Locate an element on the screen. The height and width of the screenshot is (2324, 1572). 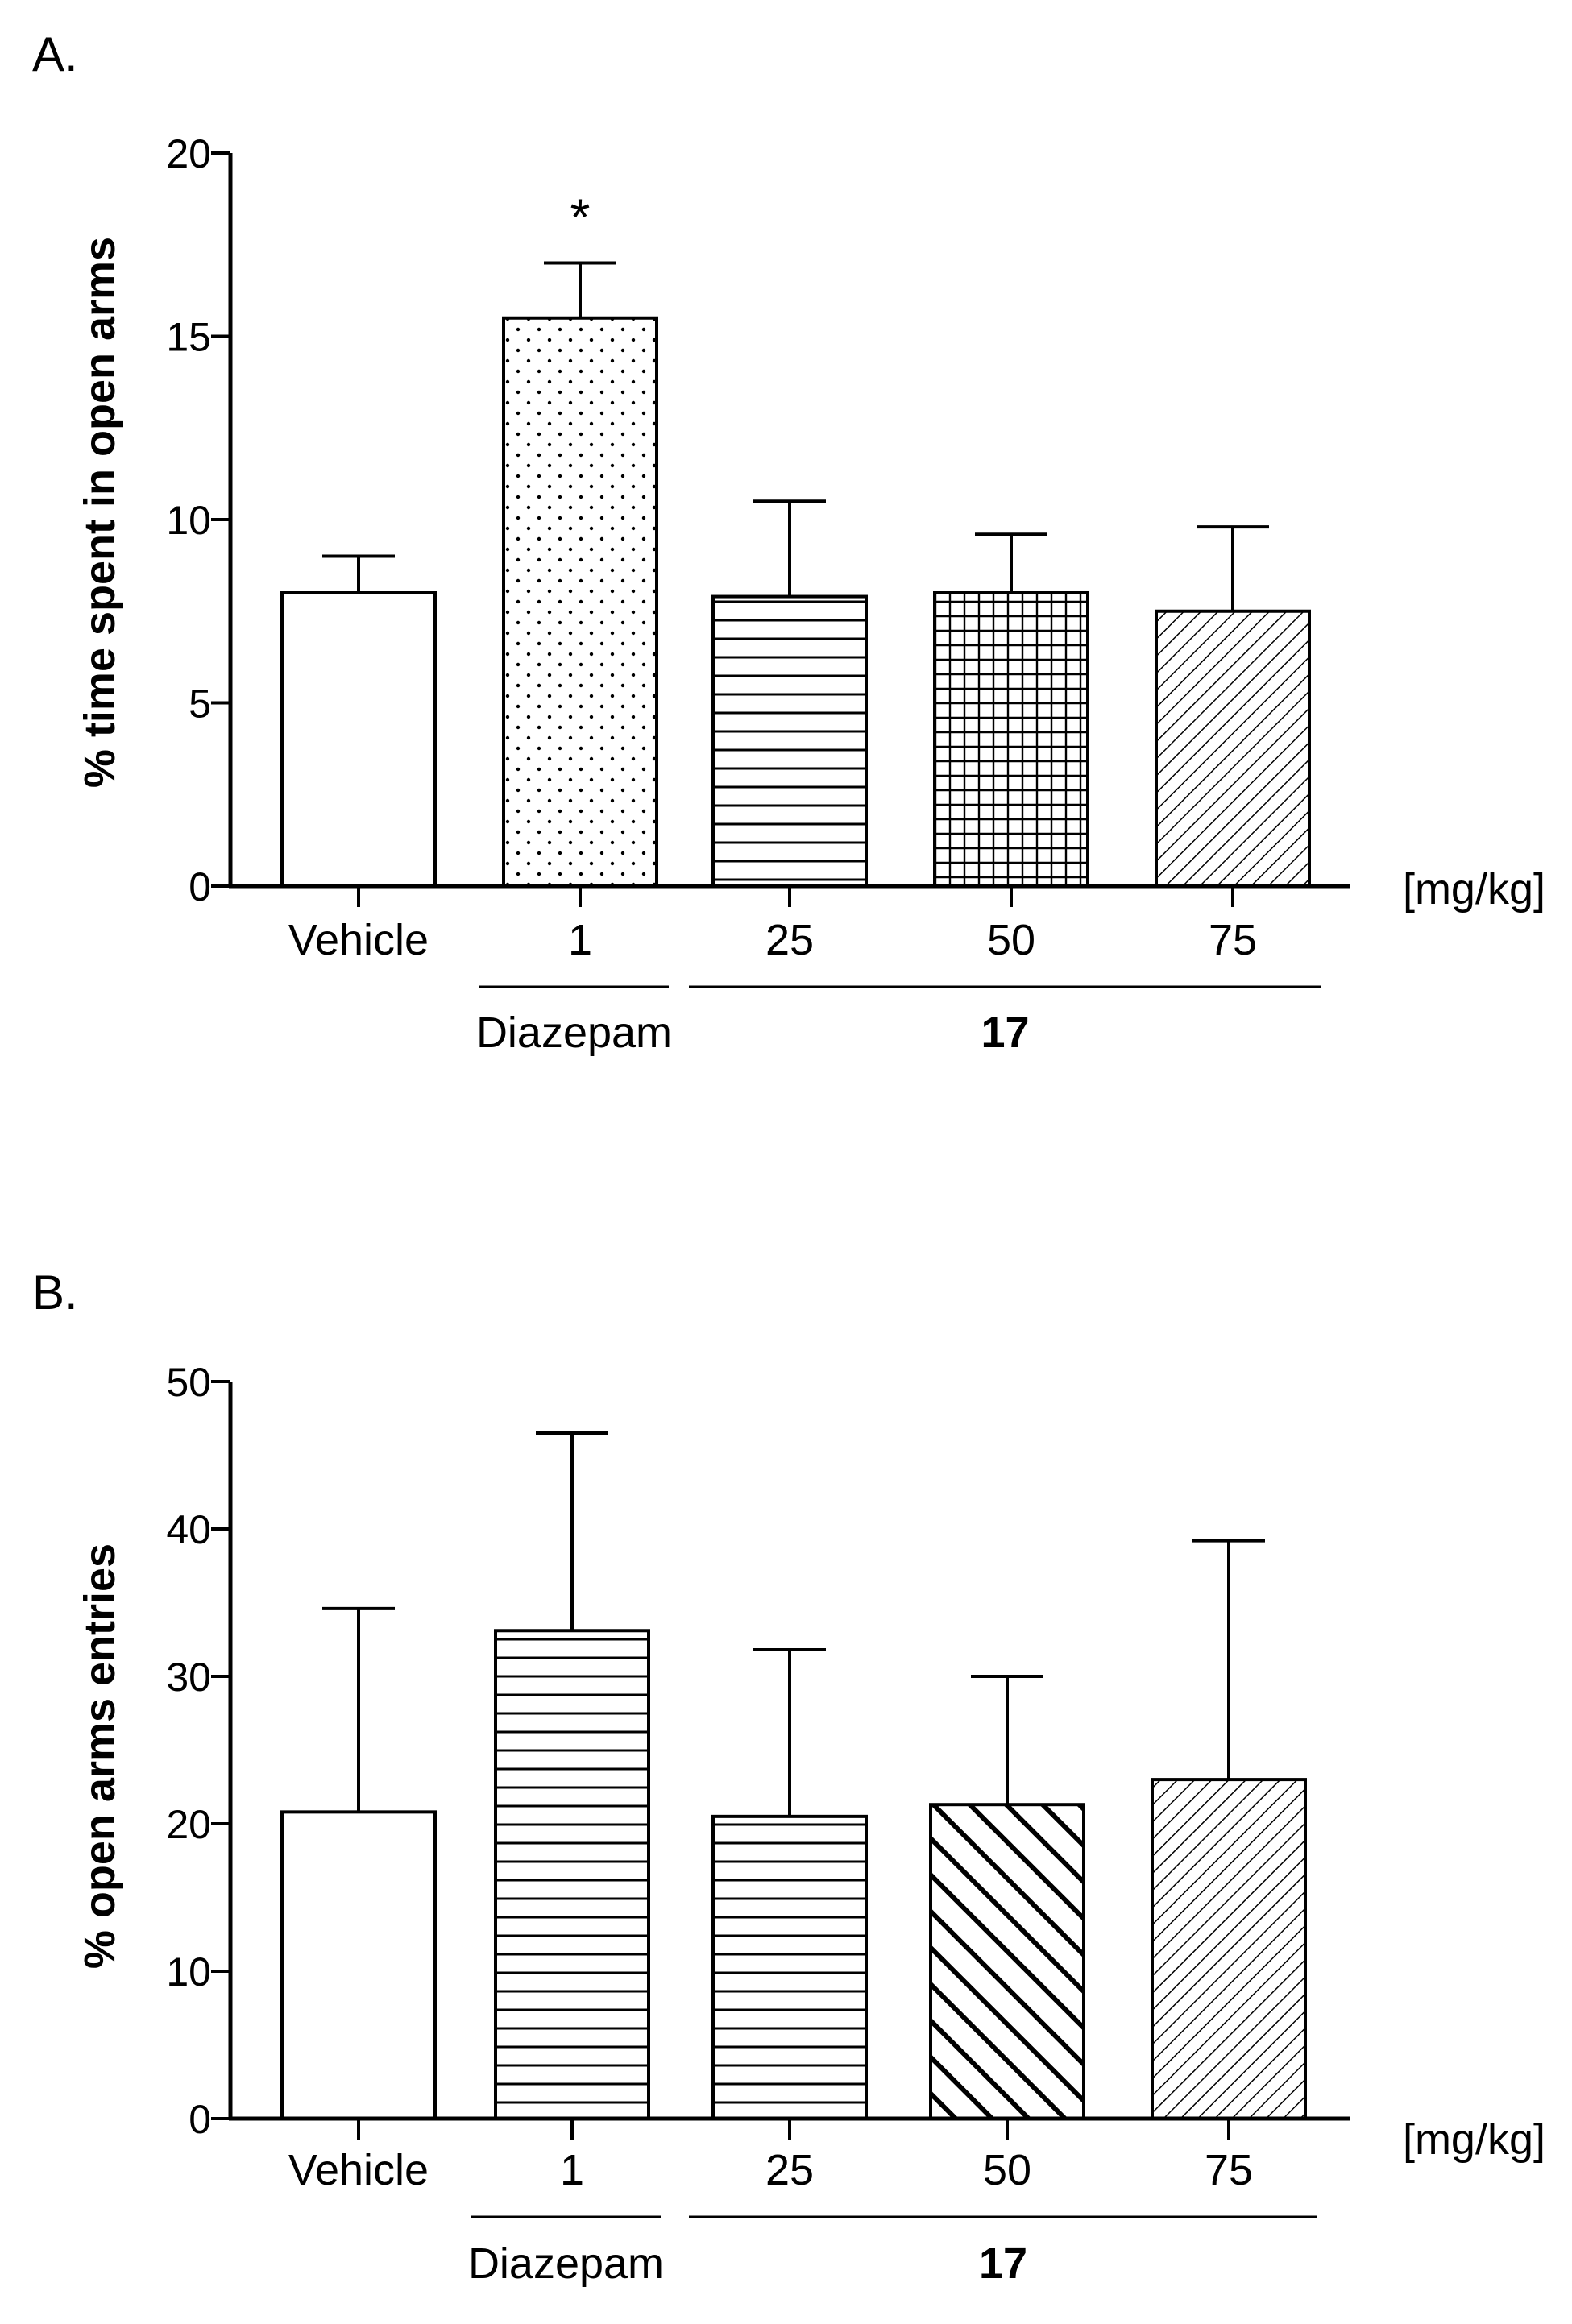
annotations: * is located at coordinates (580, 217).